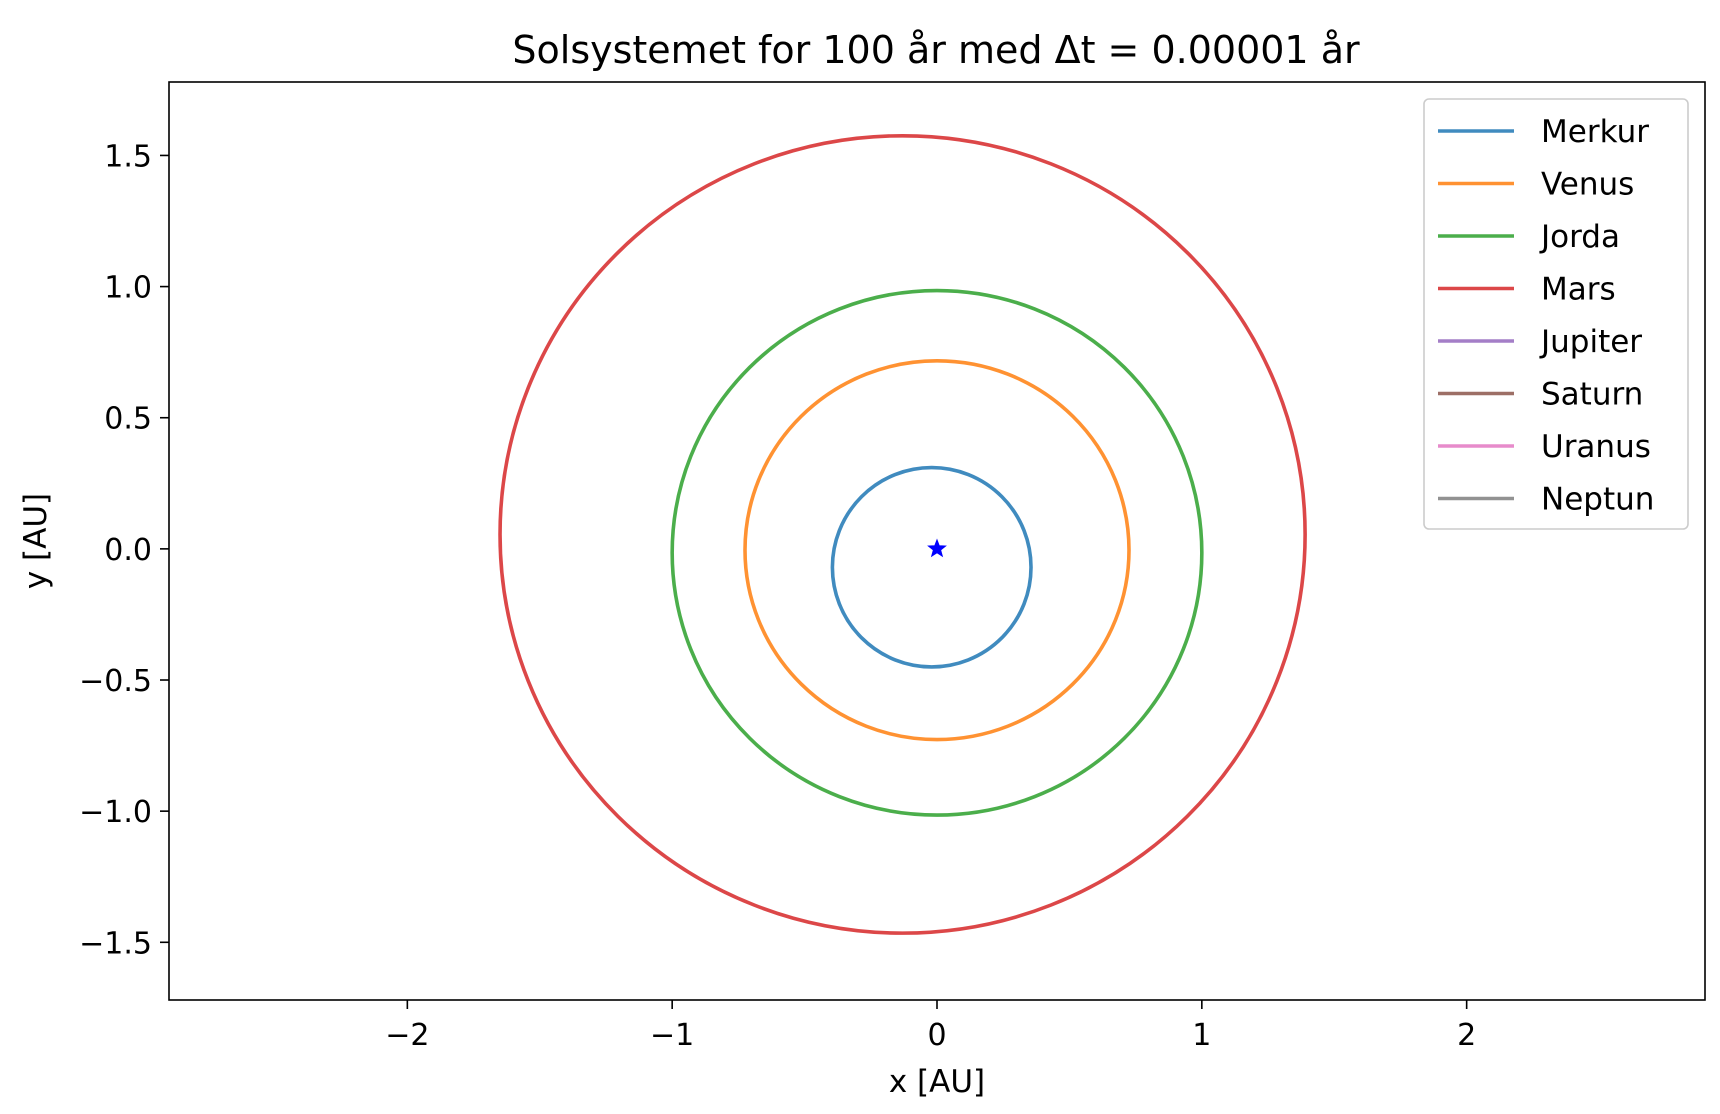  I want to click on x-tick-label: −1, so click(672, 1035).